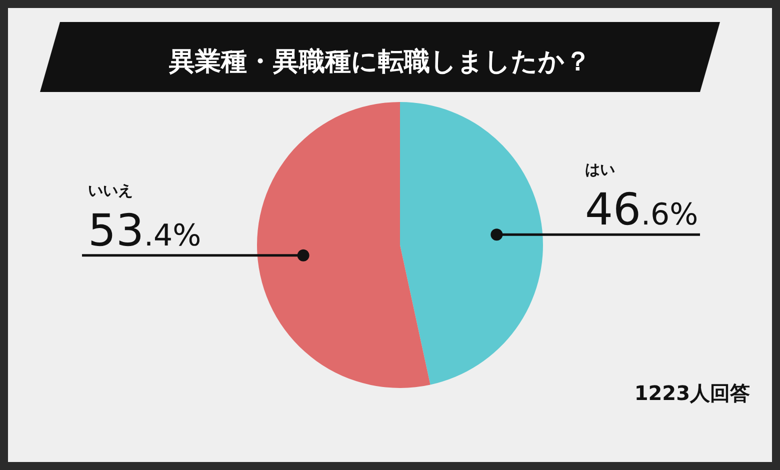  What do you see at coordinates (110, 190) in the screenshot?
I see `slice-label: いいえ` at bounding box center [110, 190].